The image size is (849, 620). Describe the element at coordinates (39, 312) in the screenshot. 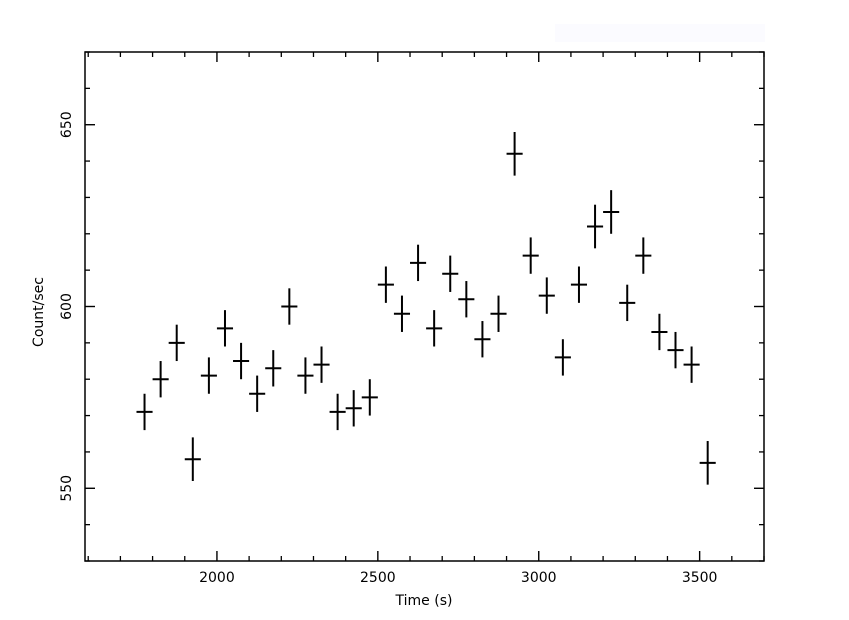

I see `y-axis-title: Count/sec` at that location.